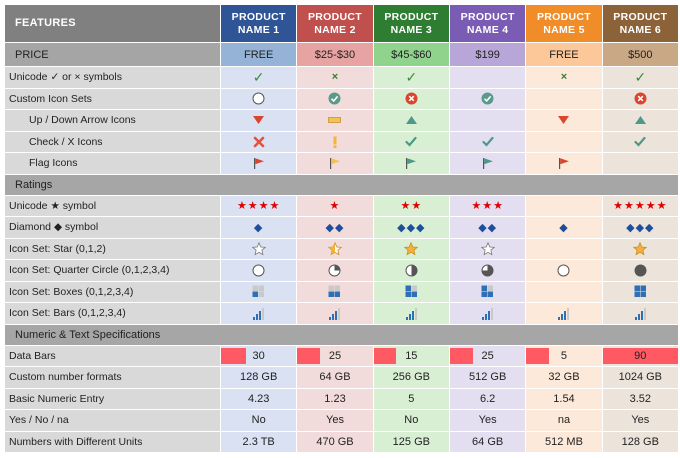 This screenshot has width=680, height=458. Describe the element at coordinates (258, 248) in the screenshot. I see `star-rating-icon` at that location.